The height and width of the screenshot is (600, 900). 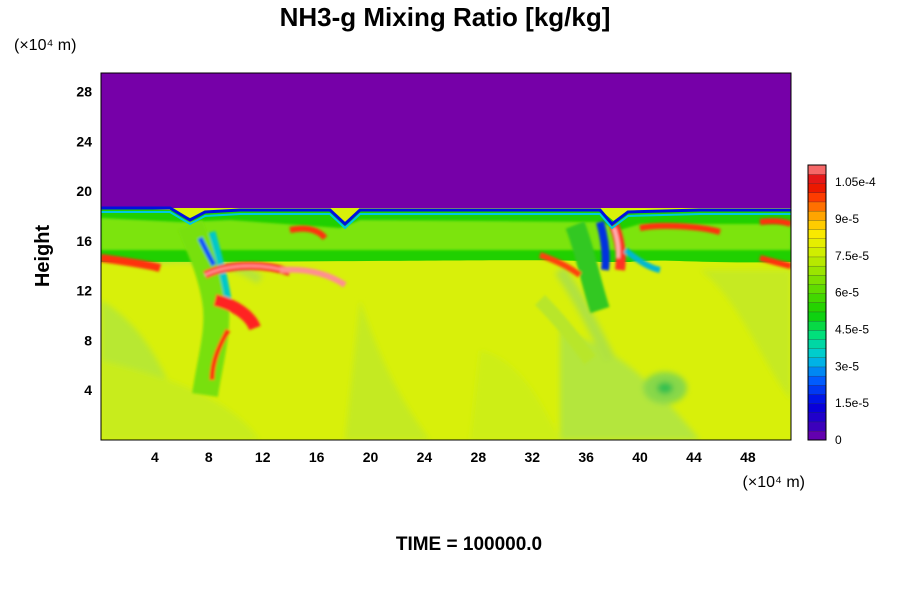 What do you see at coordinates (748, 457) in the screenshot?
I see `x-tick-label: 48` at bounding box center [748, 457].